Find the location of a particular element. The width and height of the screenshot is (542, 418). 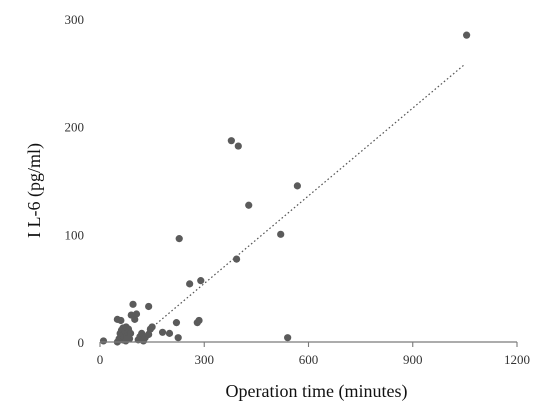

x-tick-label: 600 is located at coordinates (309, 359).